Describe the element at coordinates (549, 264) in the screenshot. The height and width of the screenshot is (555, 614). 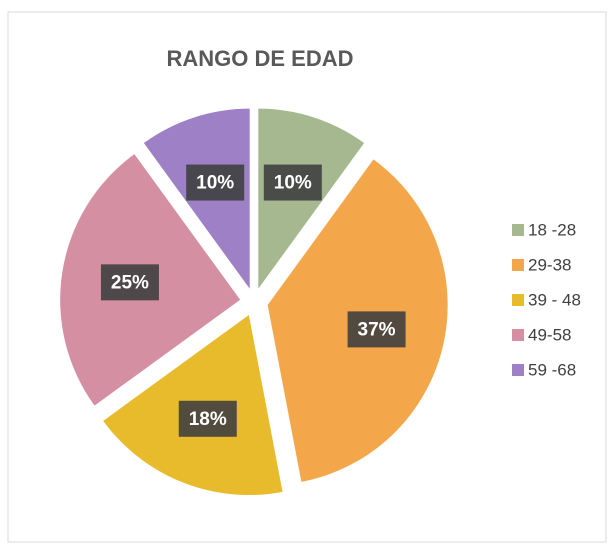
I see `legend-label: 29-38` at that location.